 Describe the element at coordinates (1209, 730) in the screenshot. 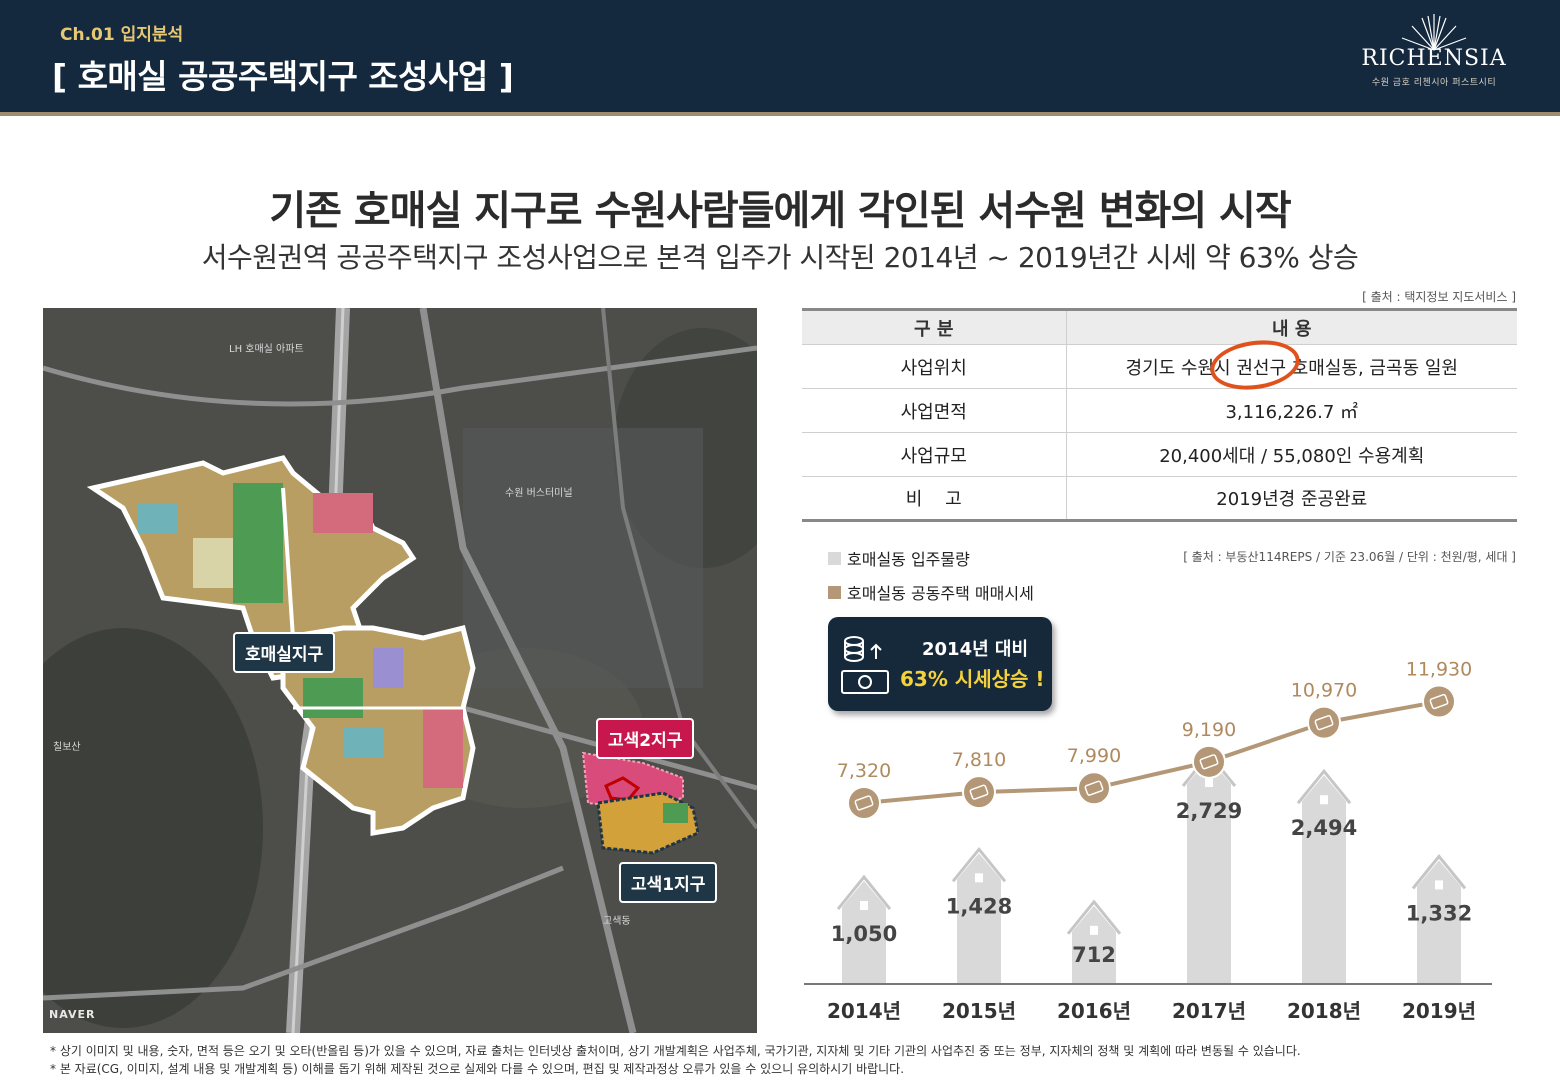

I see `price-value-label: 9,190` at that location.